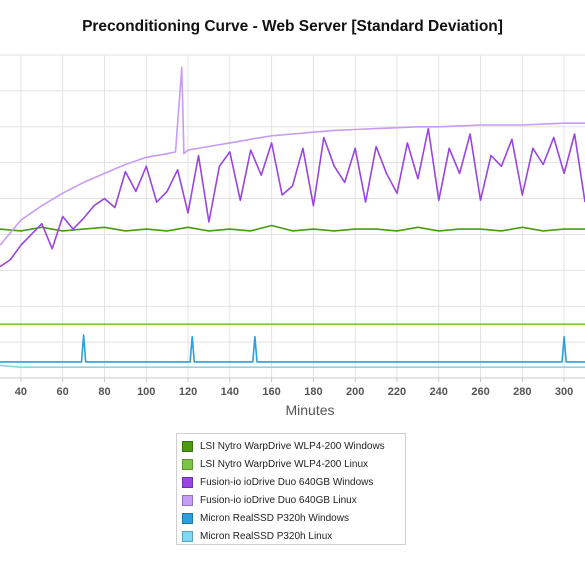 This screenshot has width=585, height=567. What do you see at coordinates (146, 392) in the screenshot?
I see `x-tick-label: 100` at bounding box center [146, 392].